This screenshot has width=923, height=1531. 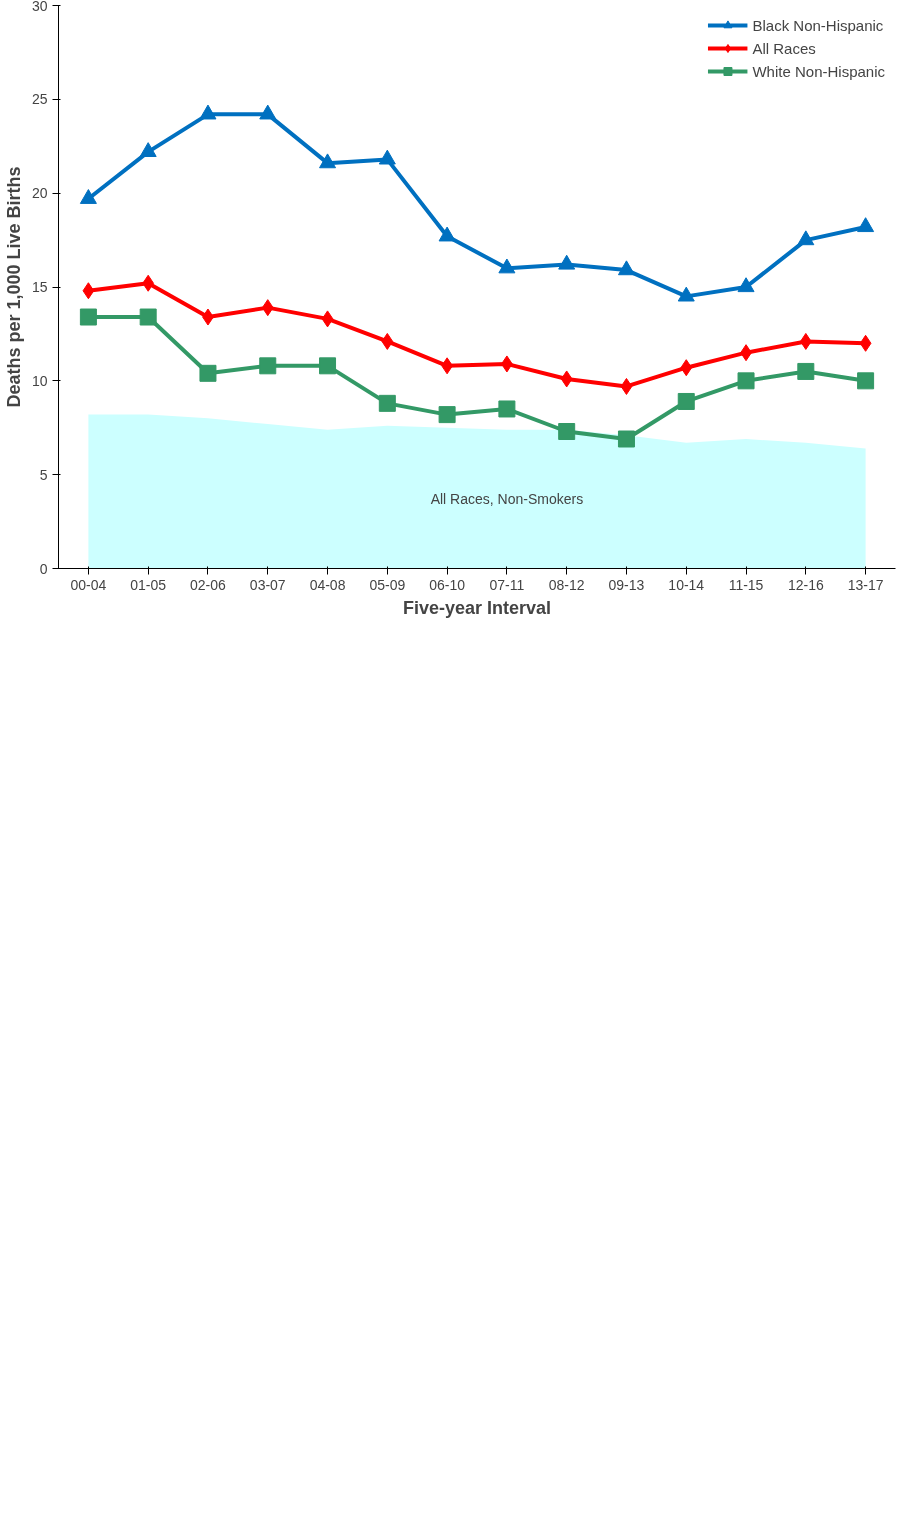 I want to click on x-tick-label: 08-12, so click(x=566, y=584).